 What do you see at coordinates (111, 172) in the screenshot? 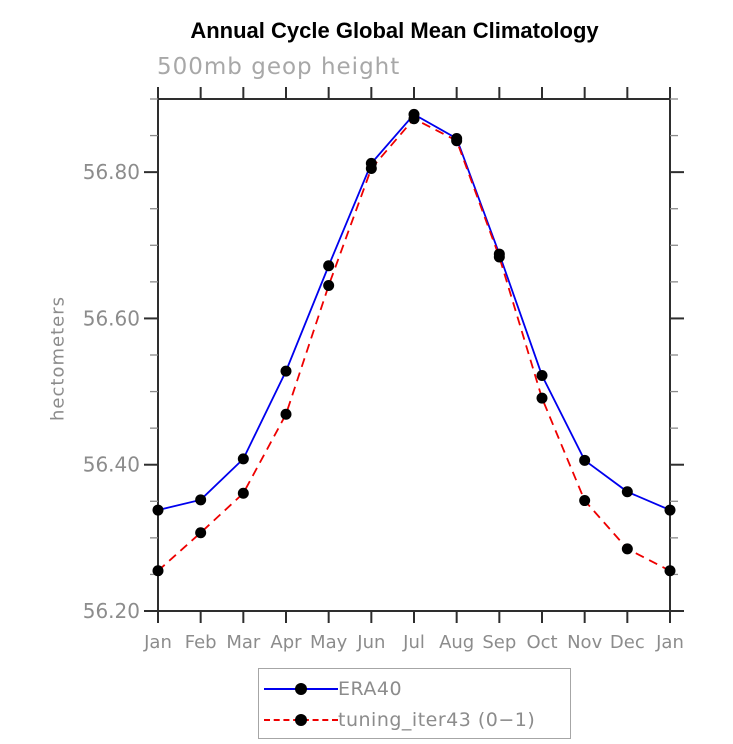
I see `y-tick-label: 56.80` at bounding box center [111, 172].